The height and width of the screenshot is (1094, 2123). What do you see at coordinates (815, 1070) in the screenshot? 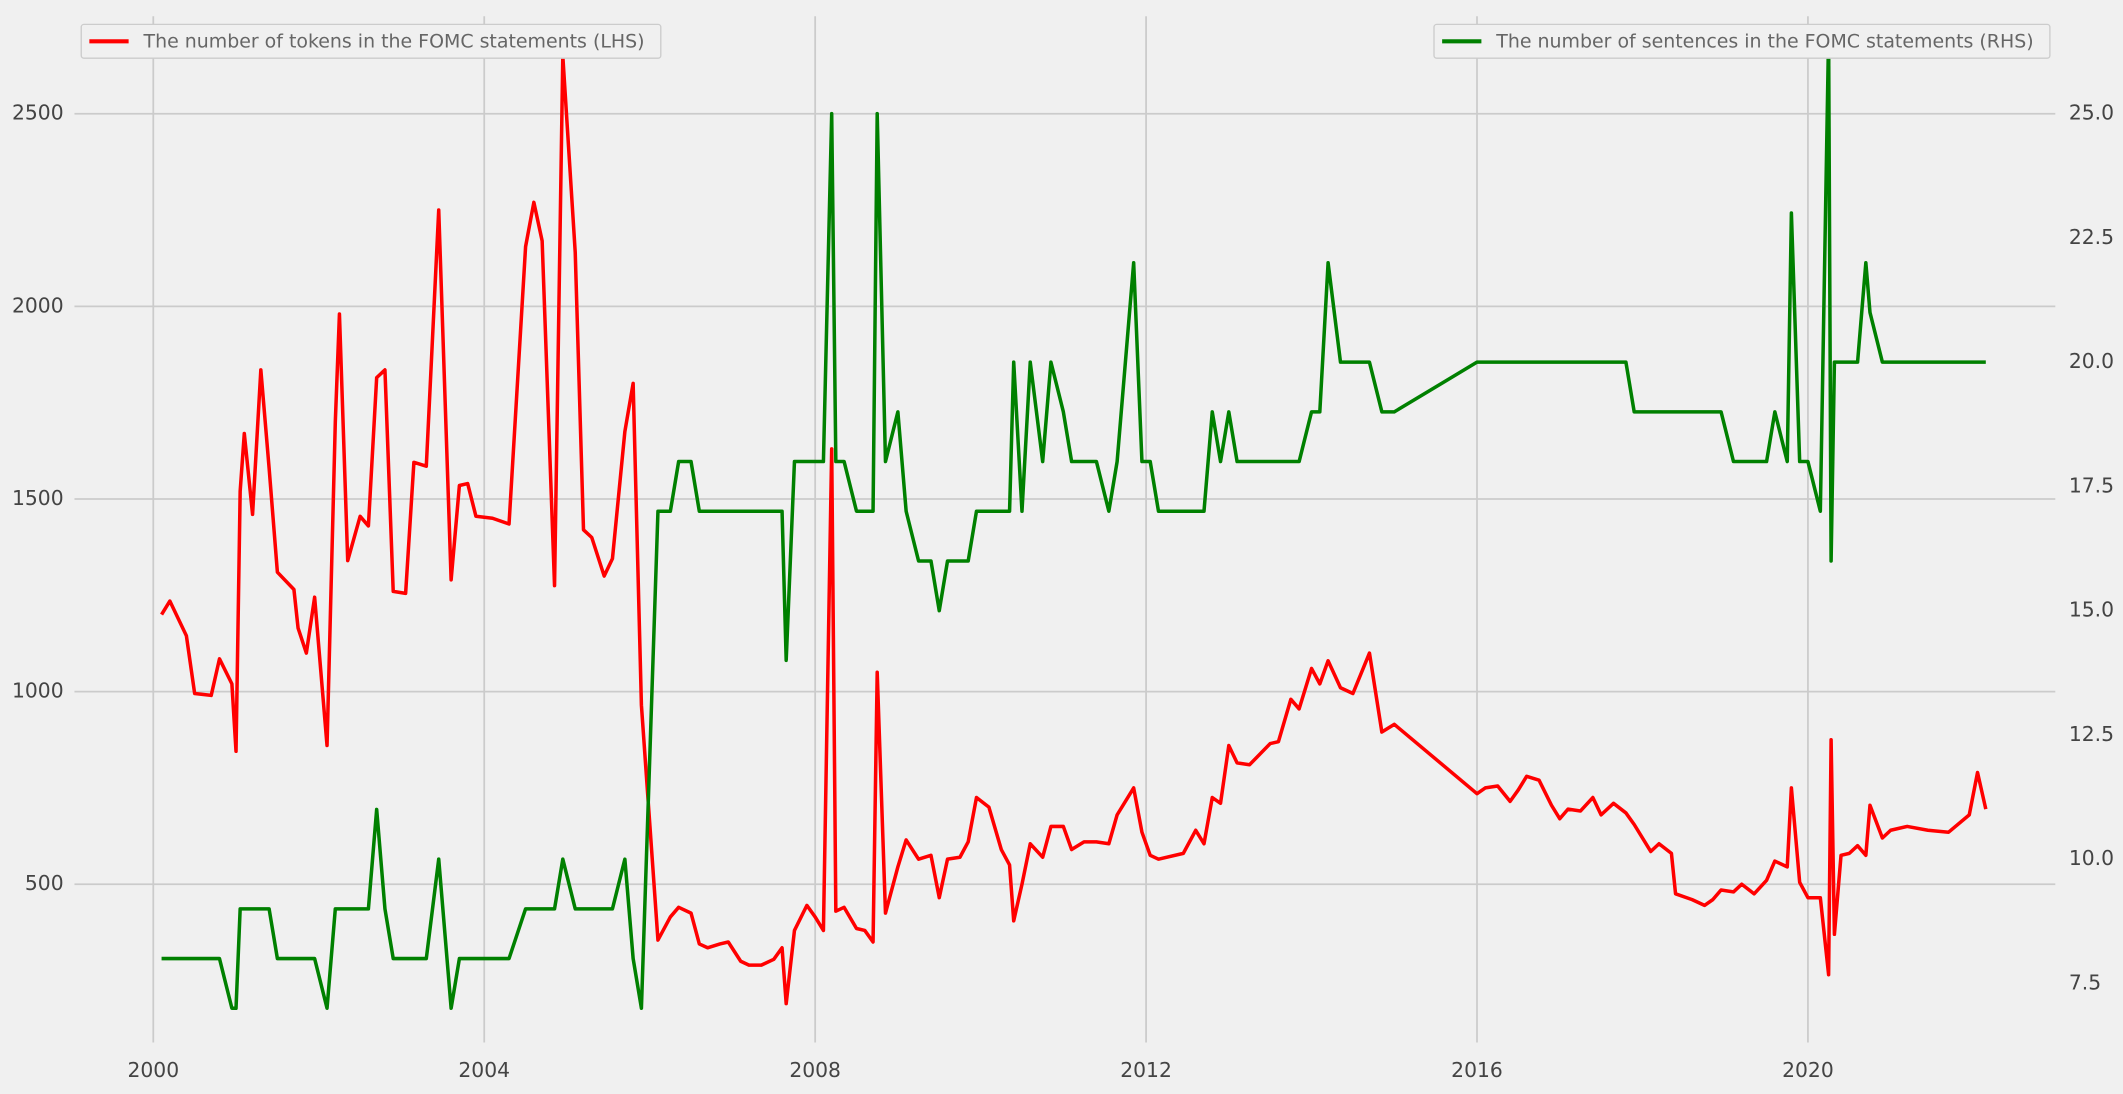
I see `x-tick-label: 2008` at bounding box center [815, 1070].